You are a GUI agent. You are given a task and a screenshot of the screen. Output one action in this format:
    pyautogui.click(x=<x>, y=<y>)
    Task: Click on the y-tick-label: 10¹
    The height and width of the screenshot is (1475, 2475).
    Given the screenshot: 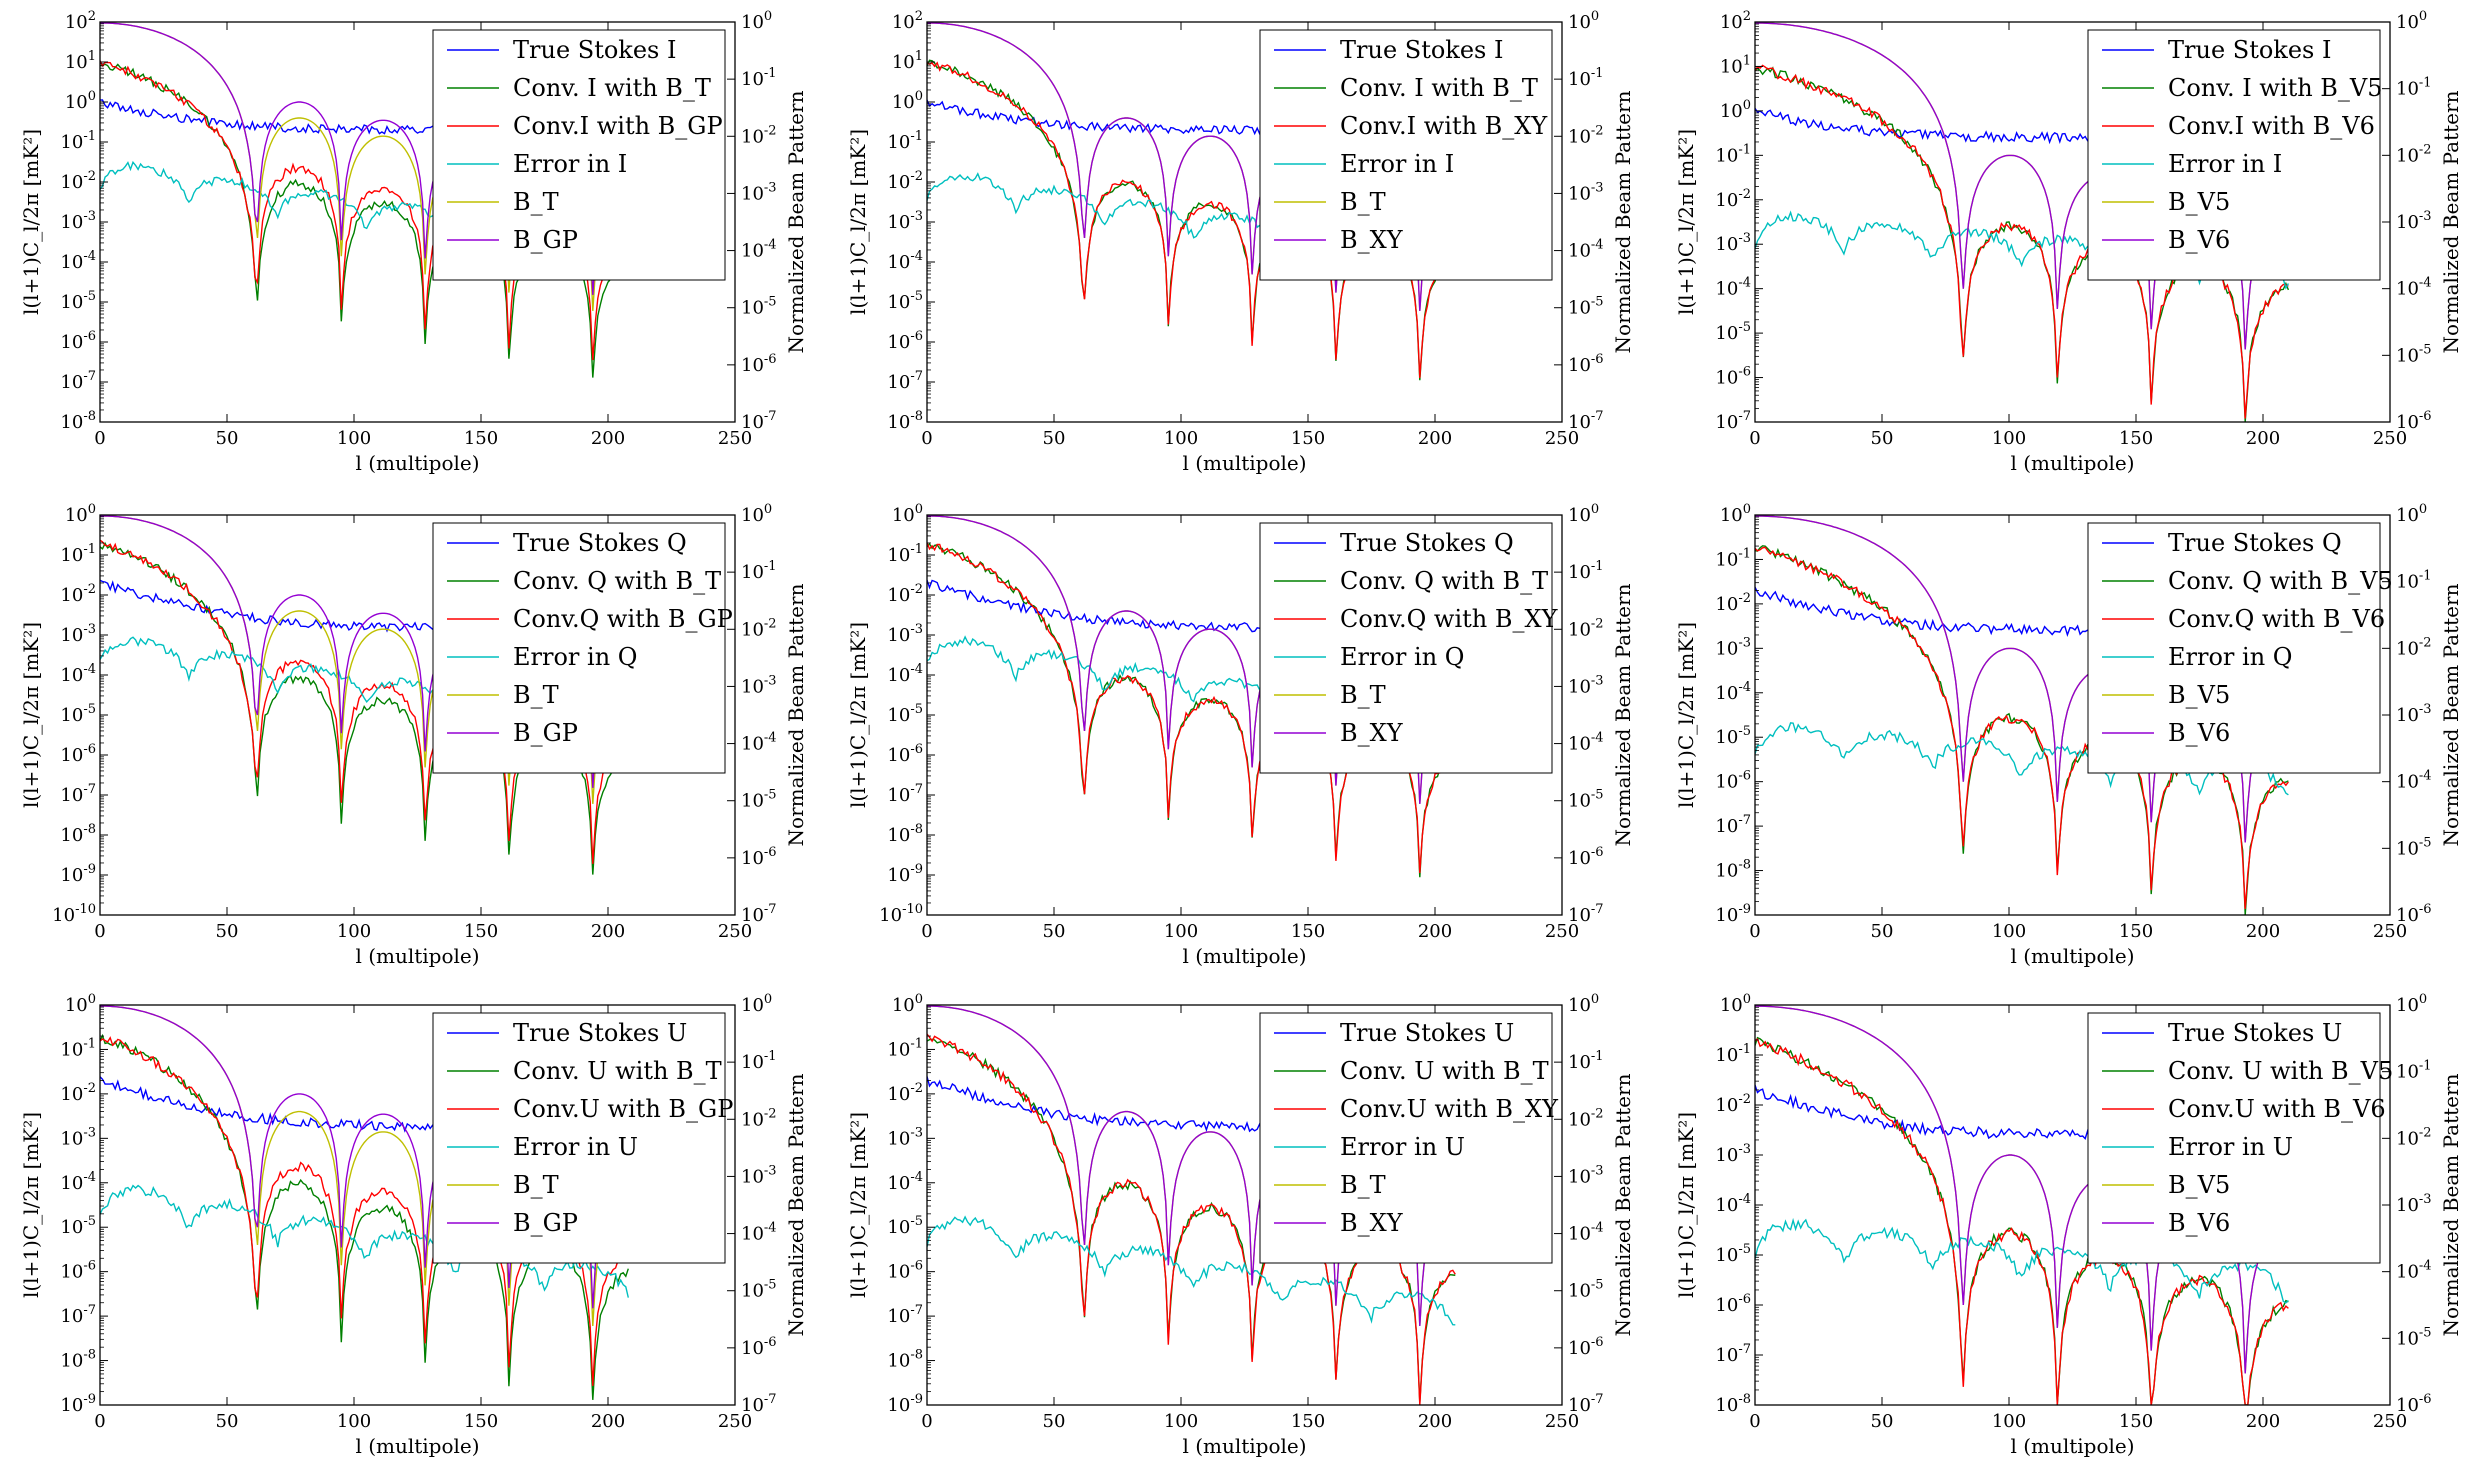 What is the action you would take?
    pyautogui.click(x=1735, y=65)
    